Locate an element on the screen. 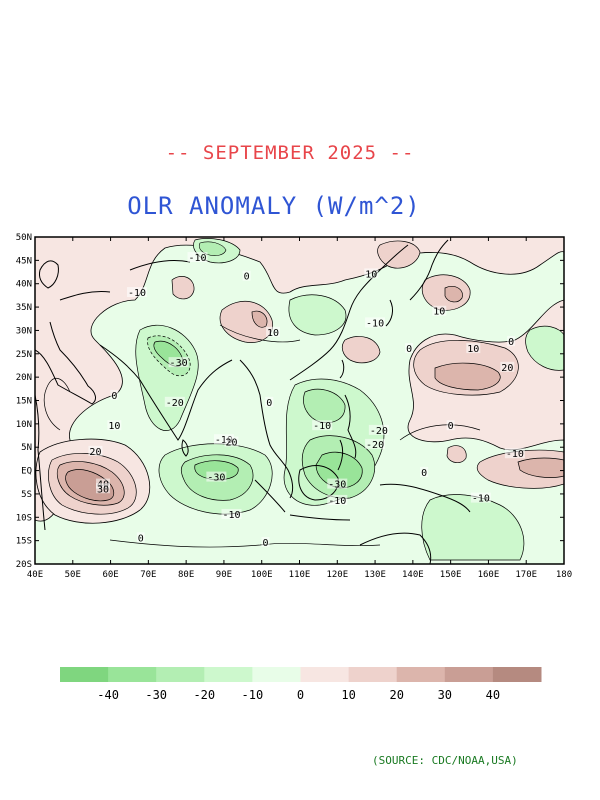 This screenshot has width=600, height=800. india-coast is located at coordinates (166, 392).